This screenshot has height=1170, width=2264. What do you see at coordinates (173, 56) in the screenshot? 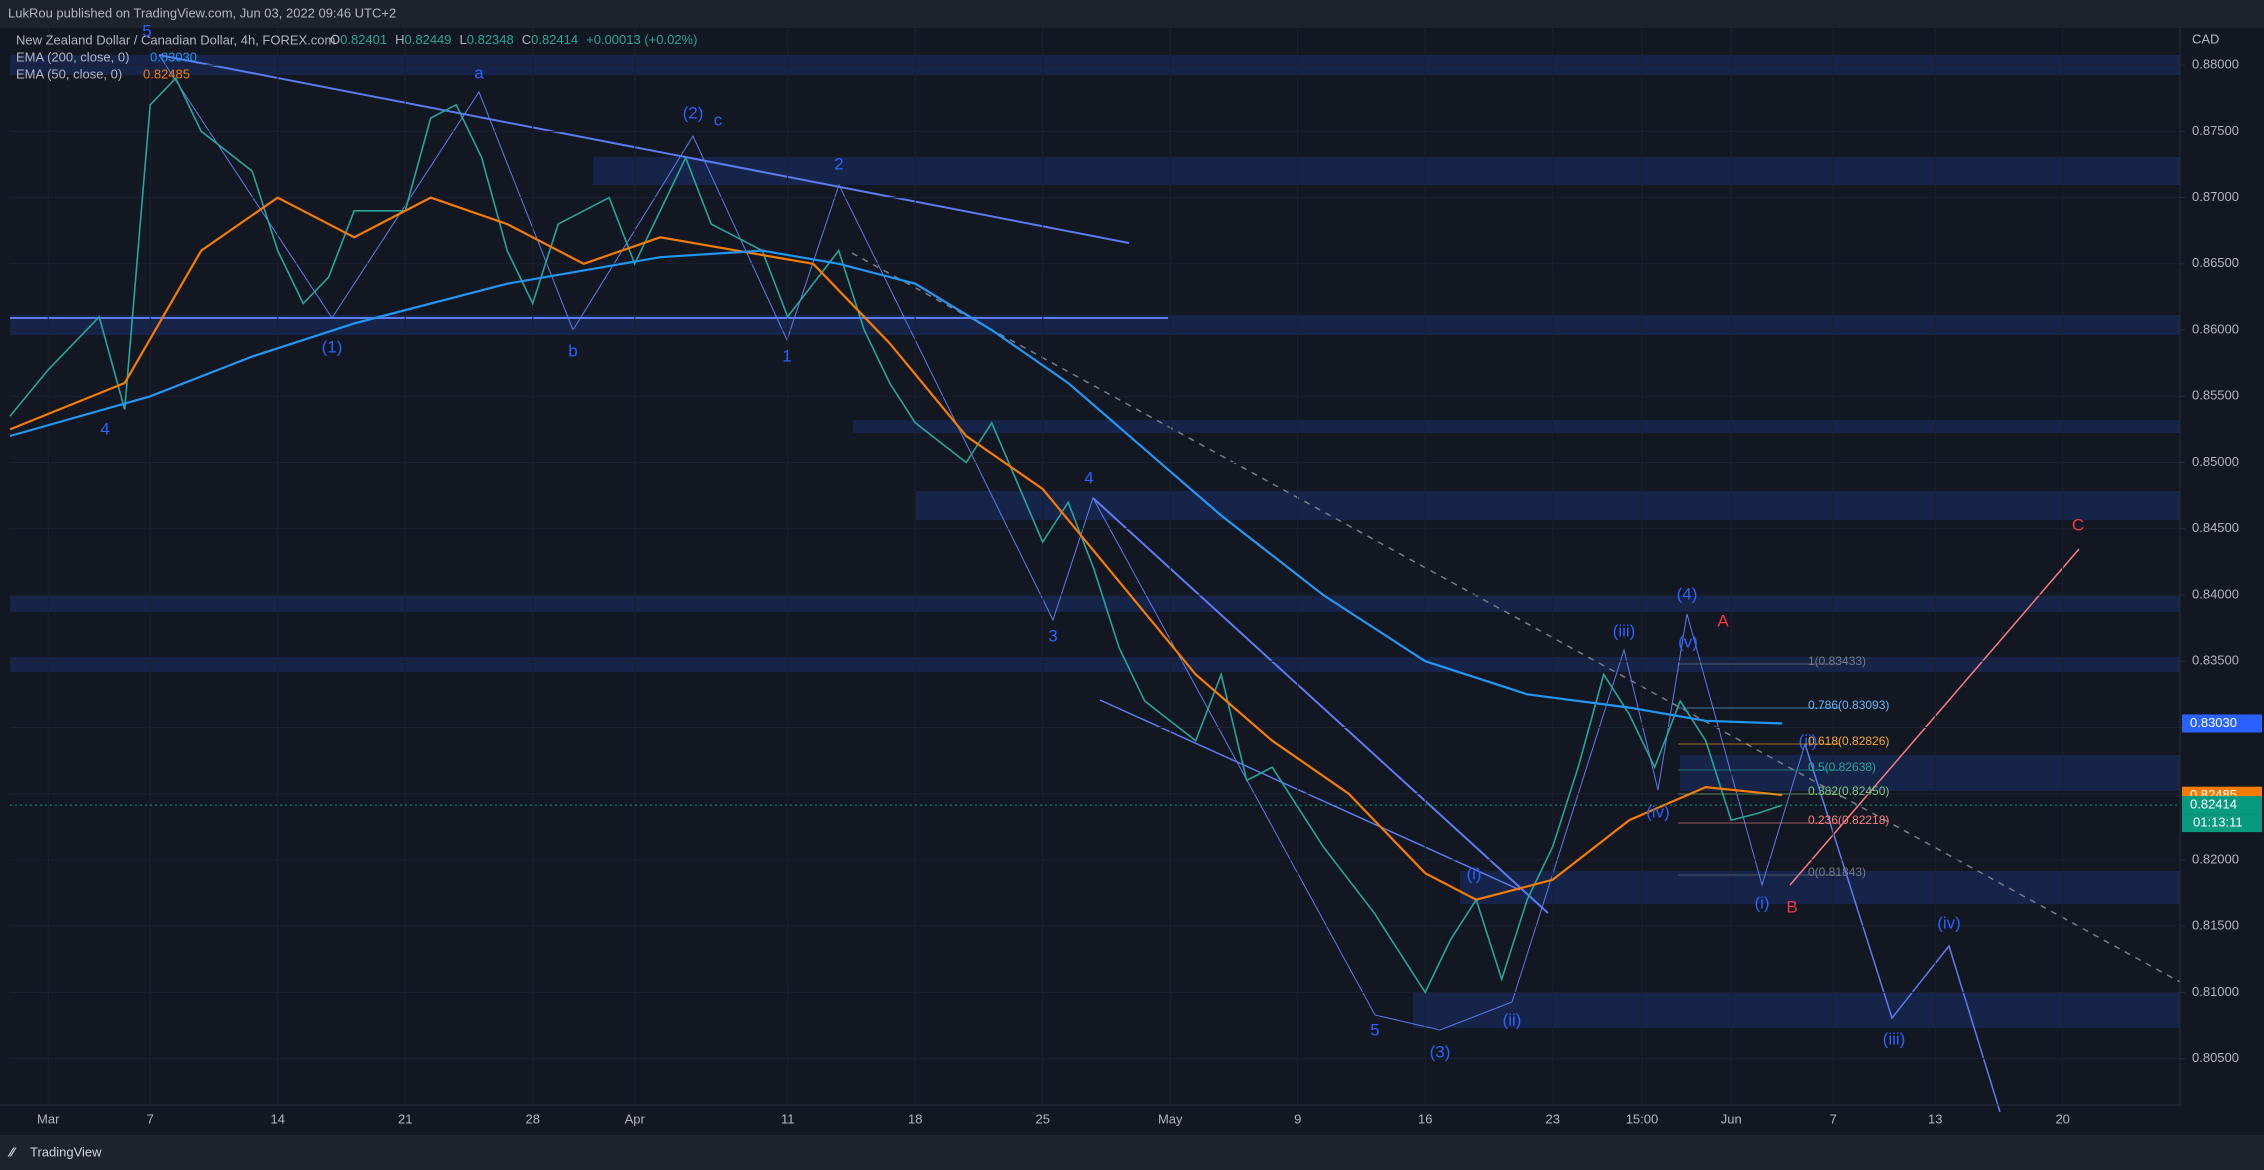
I see `ema200-value: 0.83030` at bounding box center [173, 56].